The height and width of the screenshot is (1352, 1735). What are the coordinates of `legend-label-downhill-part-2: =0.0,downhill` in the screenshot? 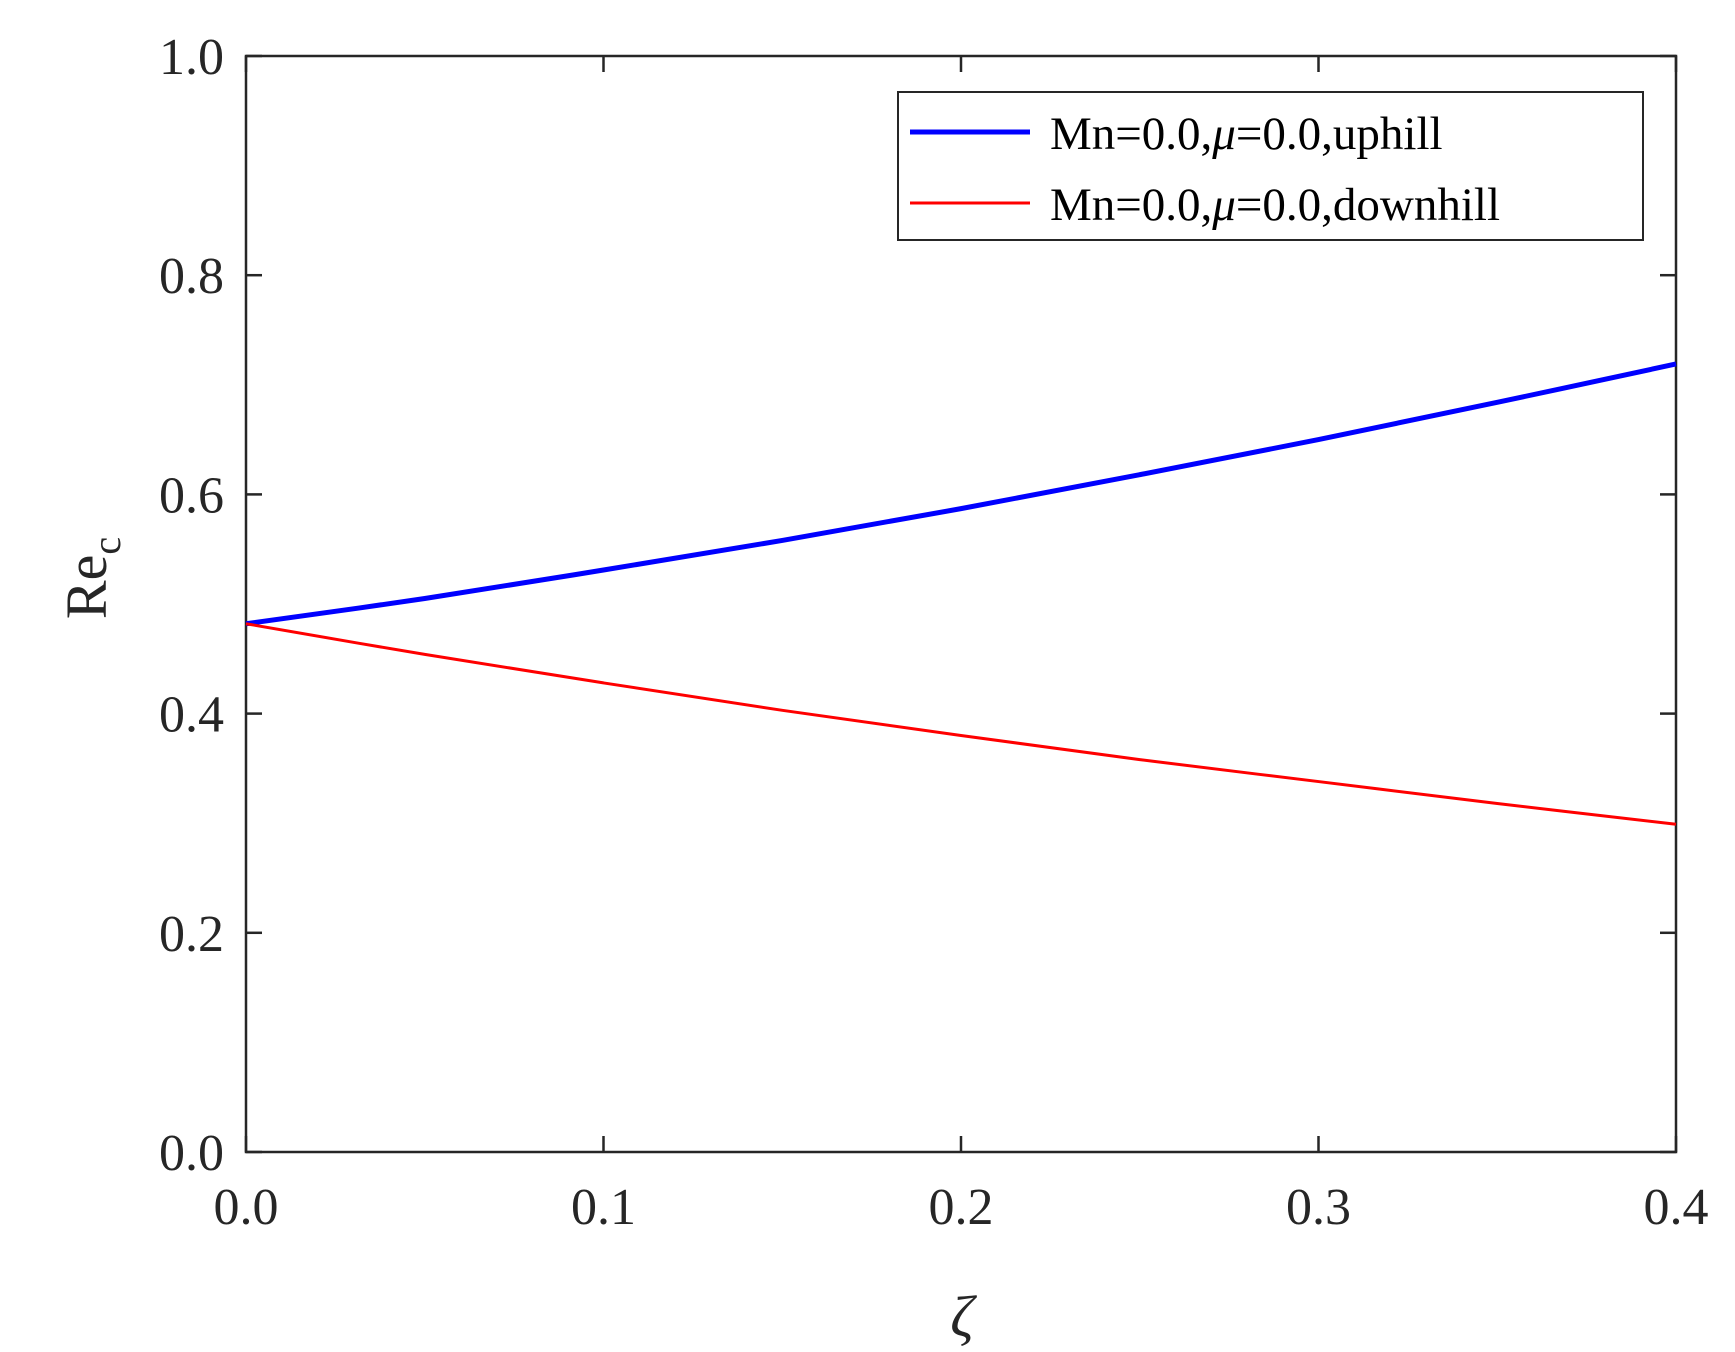 It's located at (1368, 205).